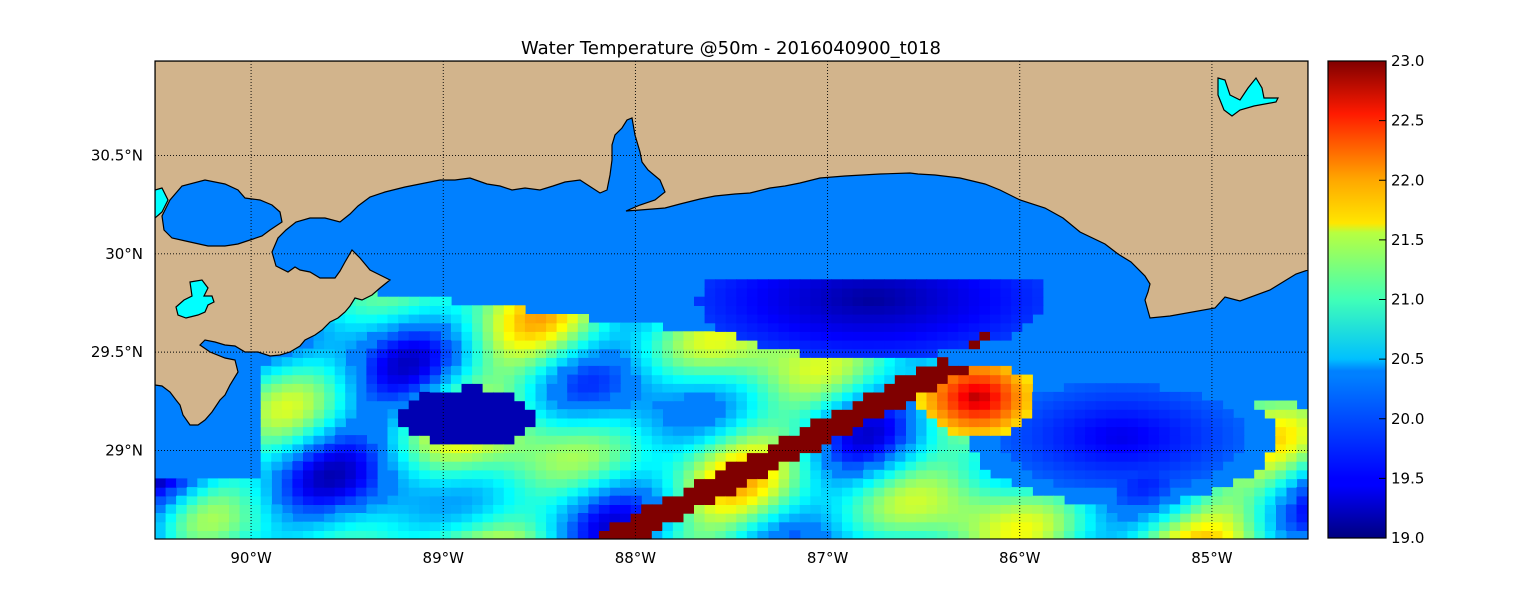 The image size is (1539, 600). Describe the element at coordinates (1407, 180) in the screenshot. I see `colorbar-tick-label: 22.0` at that location.